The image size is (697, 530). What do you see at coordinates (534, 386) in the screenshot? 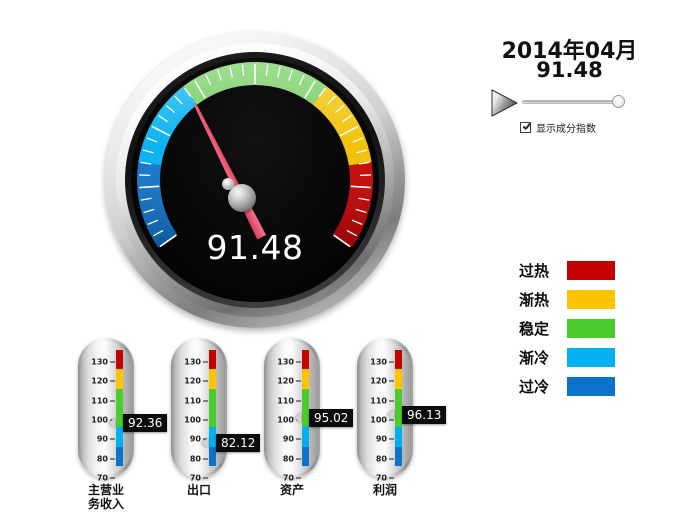
I see `legend-item-label: 过冷` at bounding box center [534, 386].